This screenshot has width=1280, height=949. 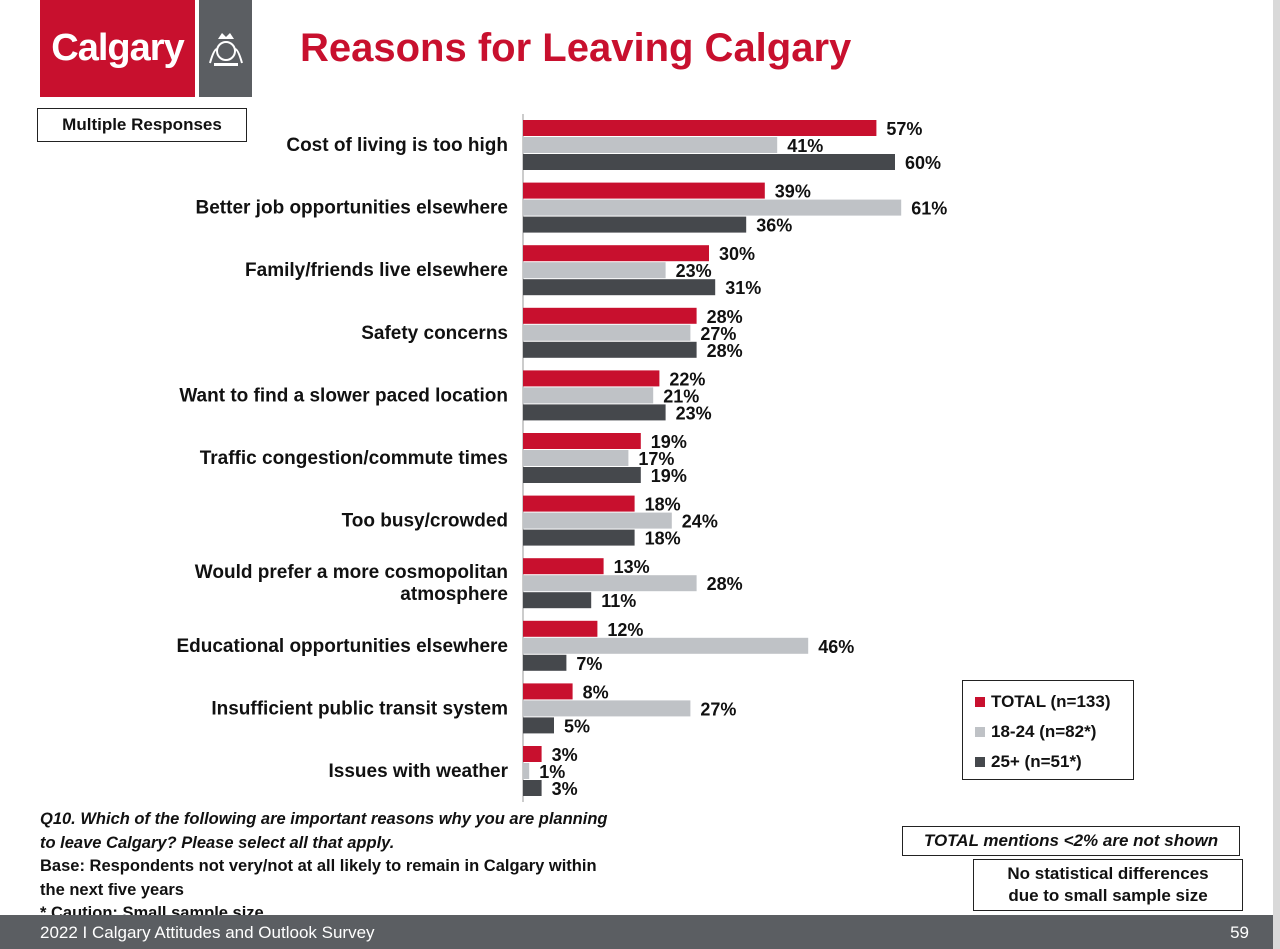 I want to click on data-label-family-friends-live-elsewhere-18-24-n-82: 23%, so click(x=694, y=271).